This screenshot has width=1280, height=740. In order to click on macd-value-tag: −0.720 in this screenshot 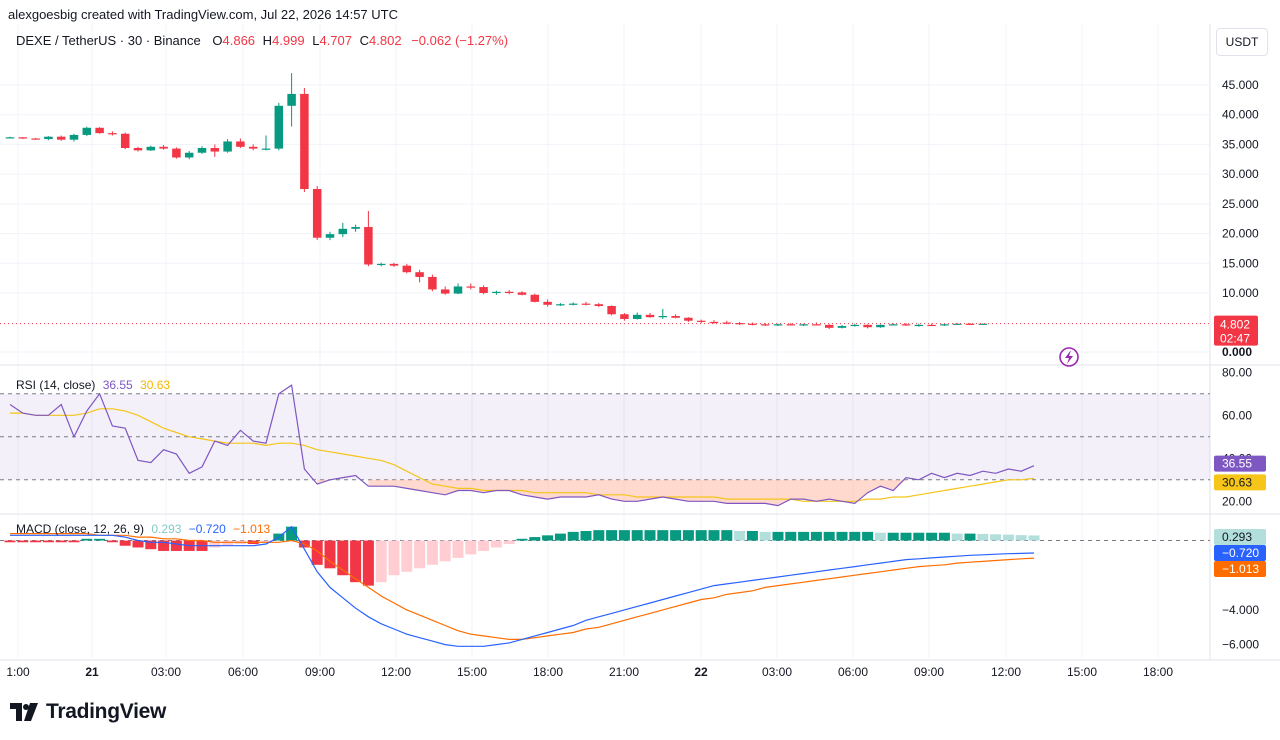, I will do `click(1240, 553)`.